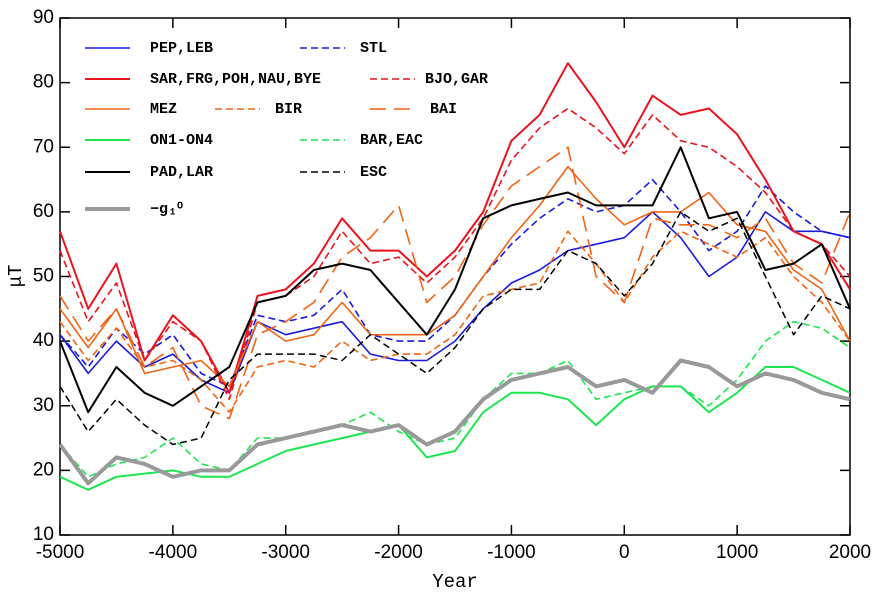 The width and height of the screenshot is (881, 601). What do you see at coordinates (456, 79) in the screenshot?
I see `legend-label: BJO,GAR` at bounding box center [456, 79].